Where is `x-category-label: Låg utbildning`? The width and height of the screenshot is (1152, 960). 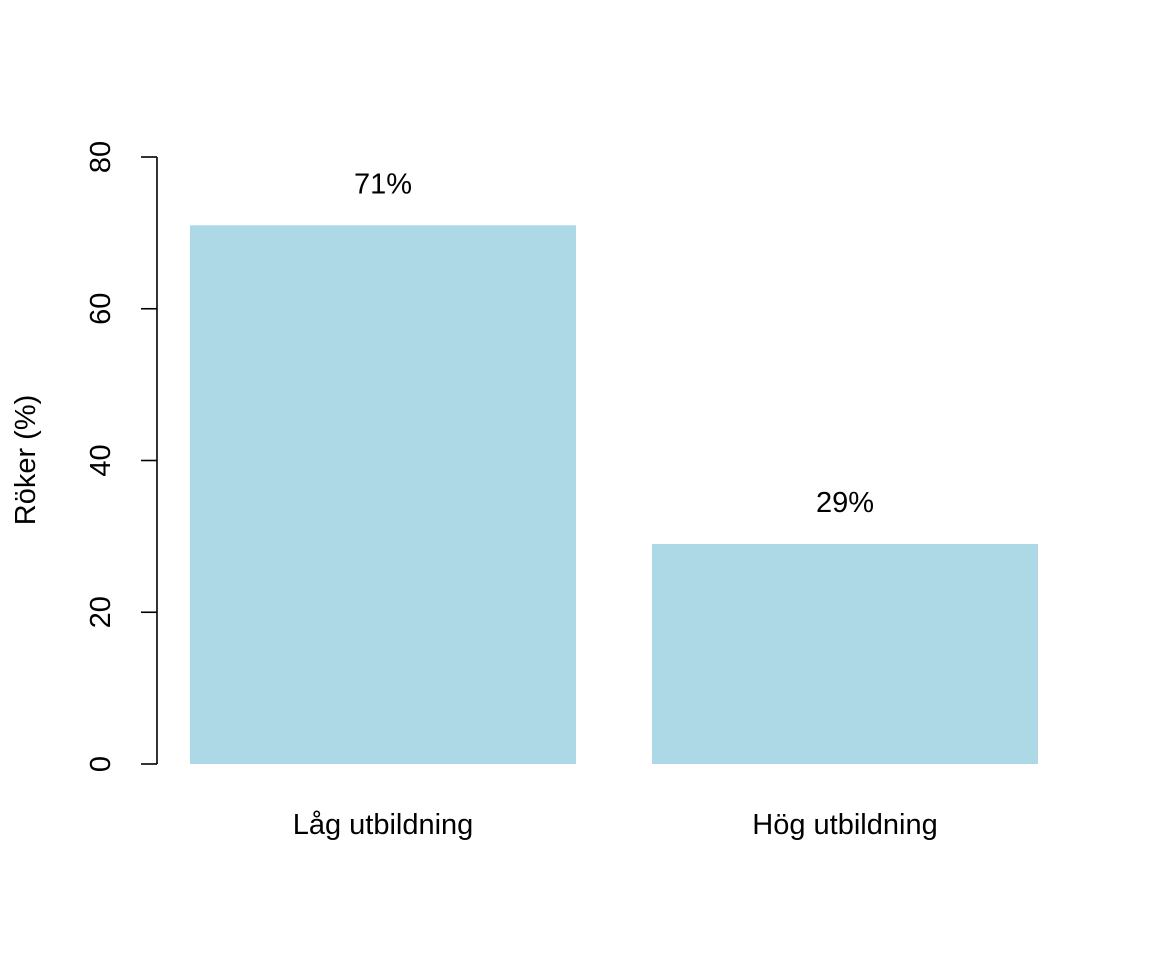 x-category-label: Låg utbildning is located at coordinates (383, 825).